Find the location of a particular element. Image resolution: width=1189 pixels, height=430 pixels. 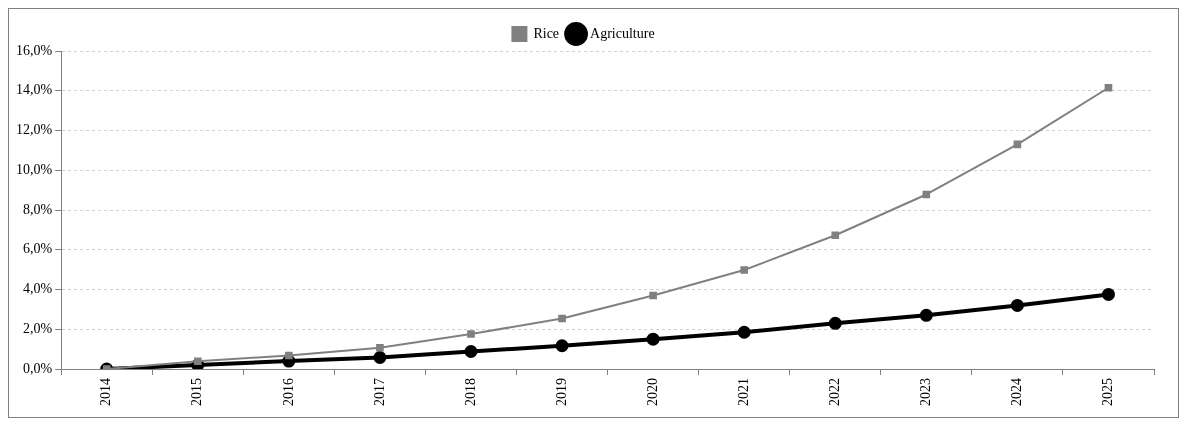

y-tick-label: 16,0% is located at coordinates (34, 50).